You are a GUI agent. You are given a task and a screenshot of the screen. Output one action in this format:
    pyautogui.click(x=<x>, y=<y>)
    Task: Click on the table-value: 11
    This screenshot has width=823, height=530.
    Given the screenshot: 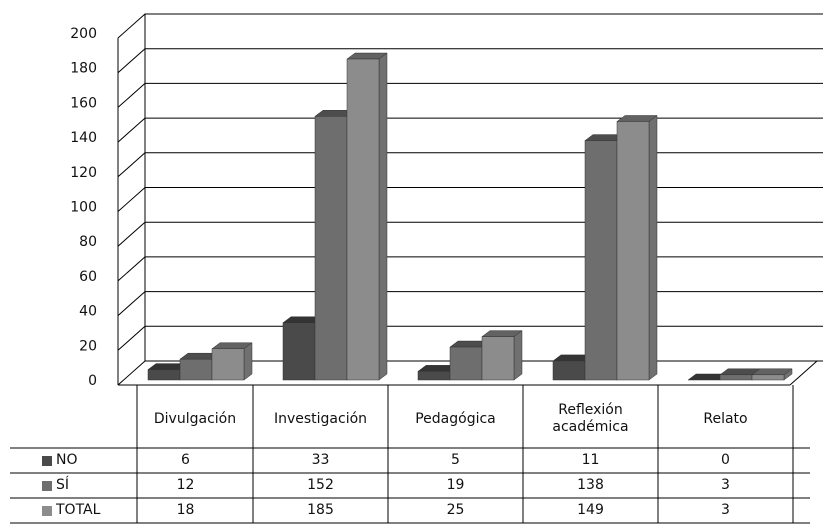 What is the action you would take?
    pyautogui.click(x=590, y=460)
    